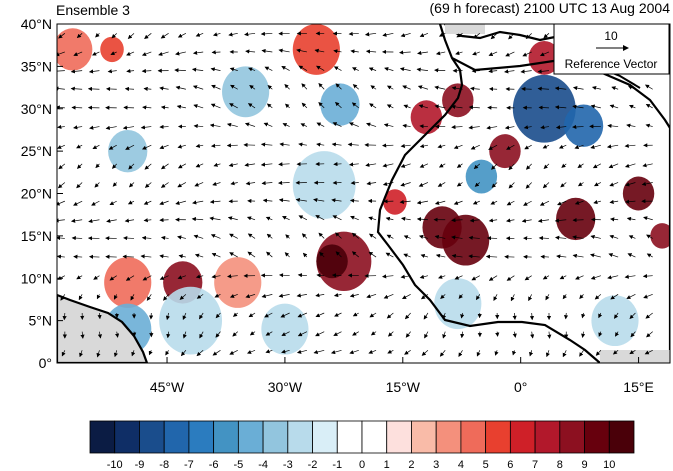 This screenshot has height=471, width=673. I want to click on colorbar-label: -7, so click(189, 465).